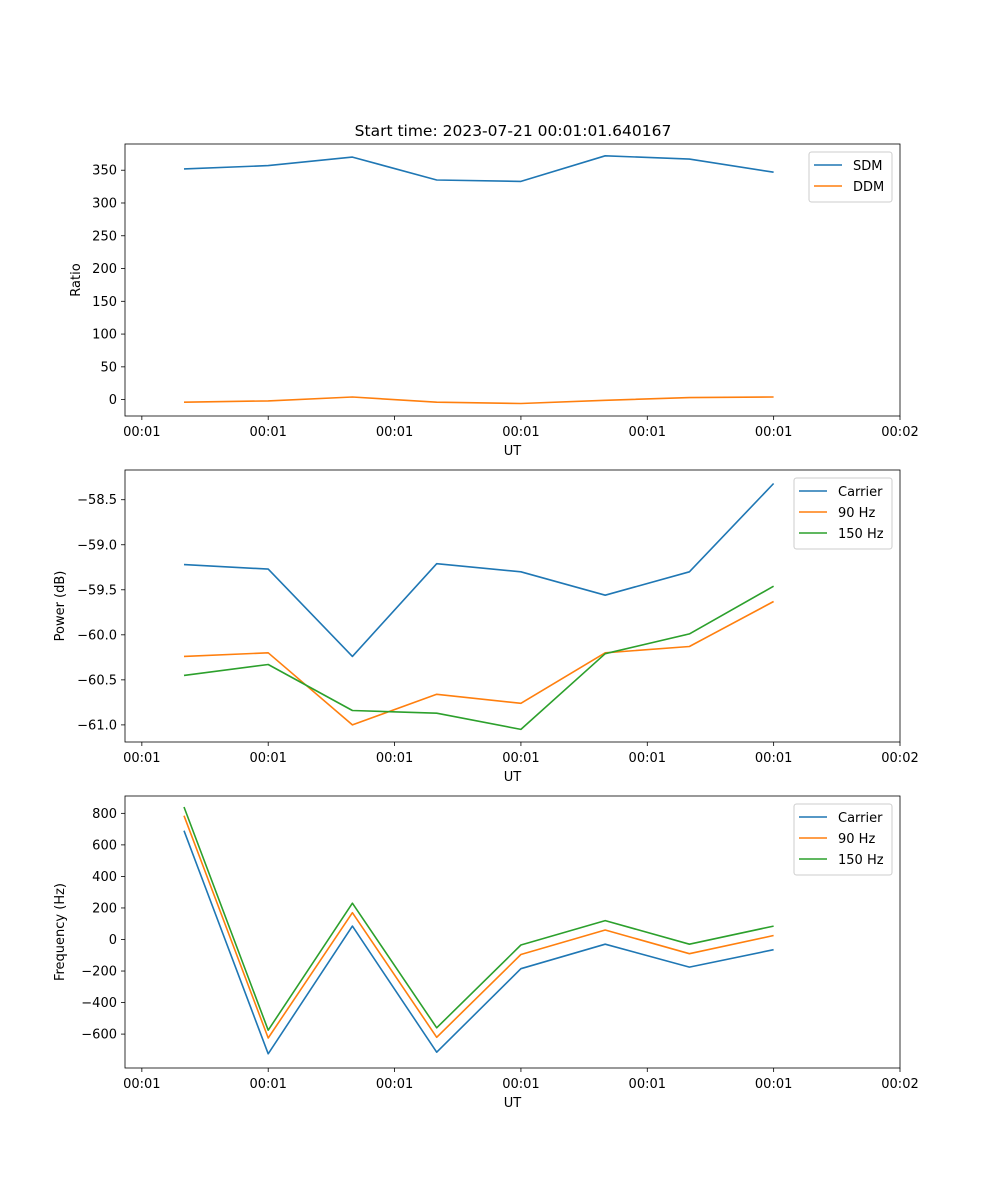 Image resolution: width=1000 pixels, height=1200 pixels. What do you see at coordinates (99, 1003) in the screenshot?
I see `y-tick-label: −400` at bounding box center [99, 1003].